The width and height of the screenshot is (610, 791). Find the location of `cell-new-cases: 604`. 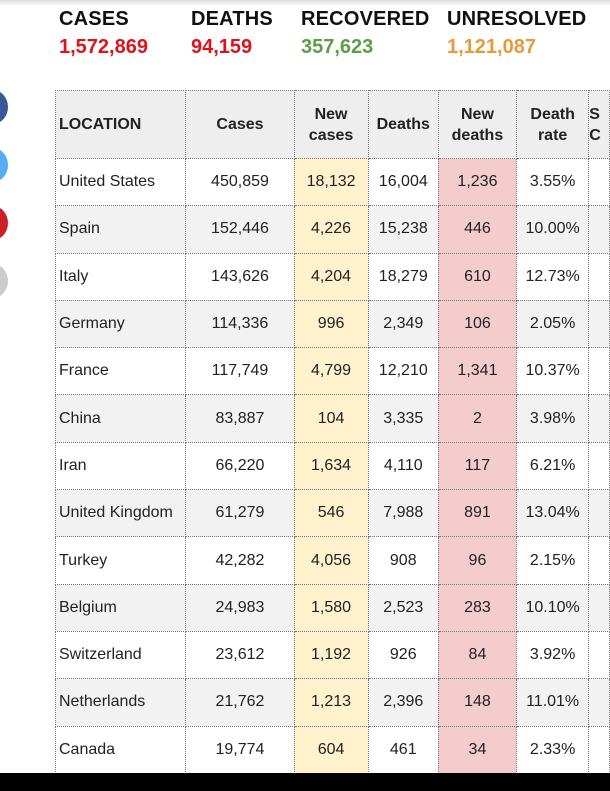

cell-new-cases: 604 is located at coordinates (331, 749).